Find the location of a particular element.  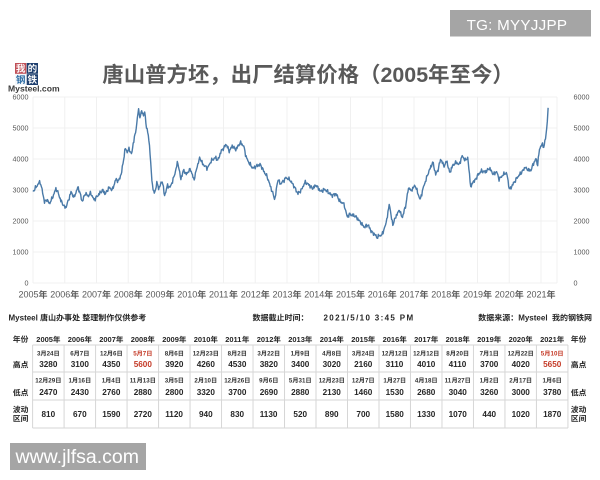

svg-text: 4350 is located at coordinates (111, 364).